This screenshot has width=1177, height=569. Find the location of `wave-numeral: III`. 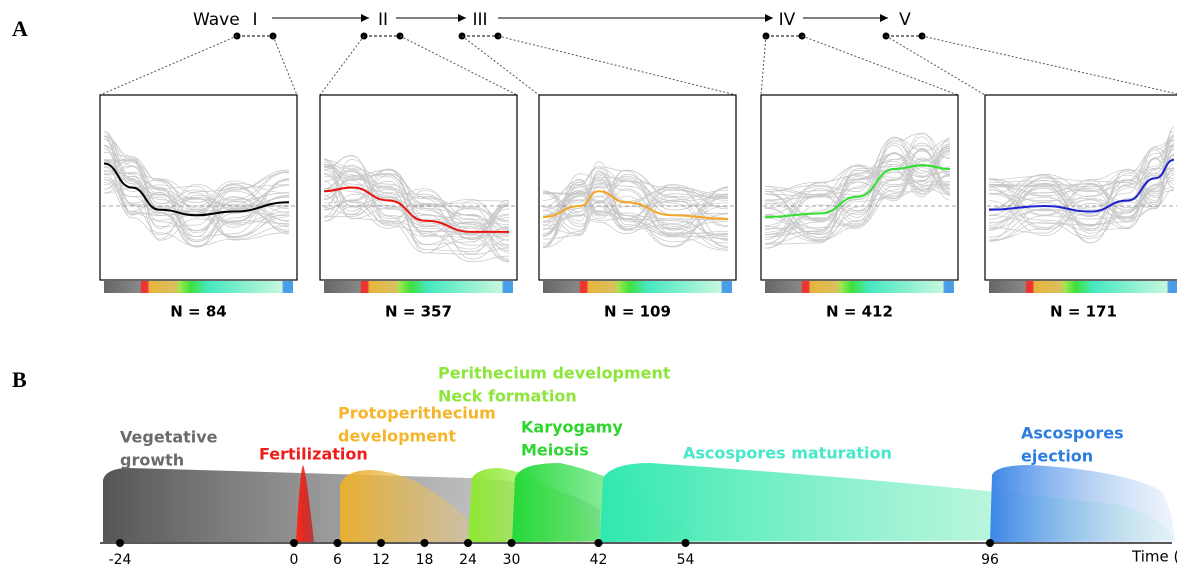

wave-numeral: III is located at coordinates (479, 20).